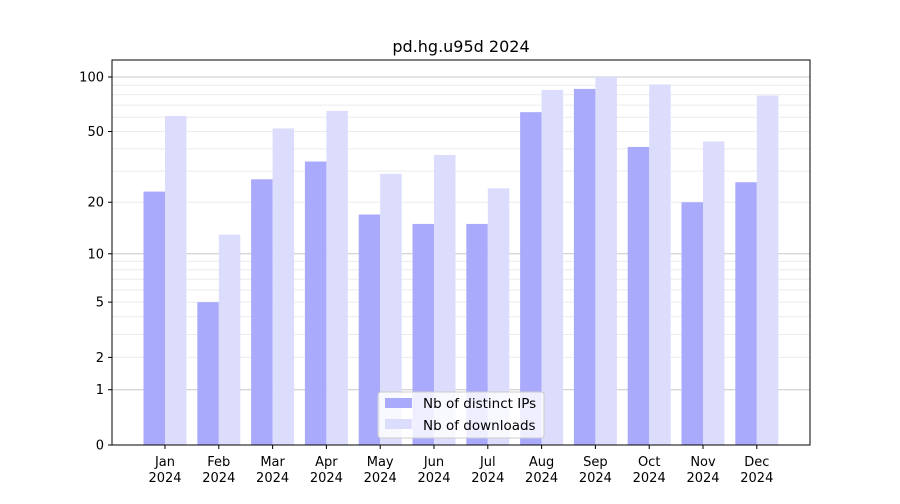  What do you see at coordinates (100, 358) in the screenshot?
I see `y-tick-label: 2` at bounding box center [100, 358].